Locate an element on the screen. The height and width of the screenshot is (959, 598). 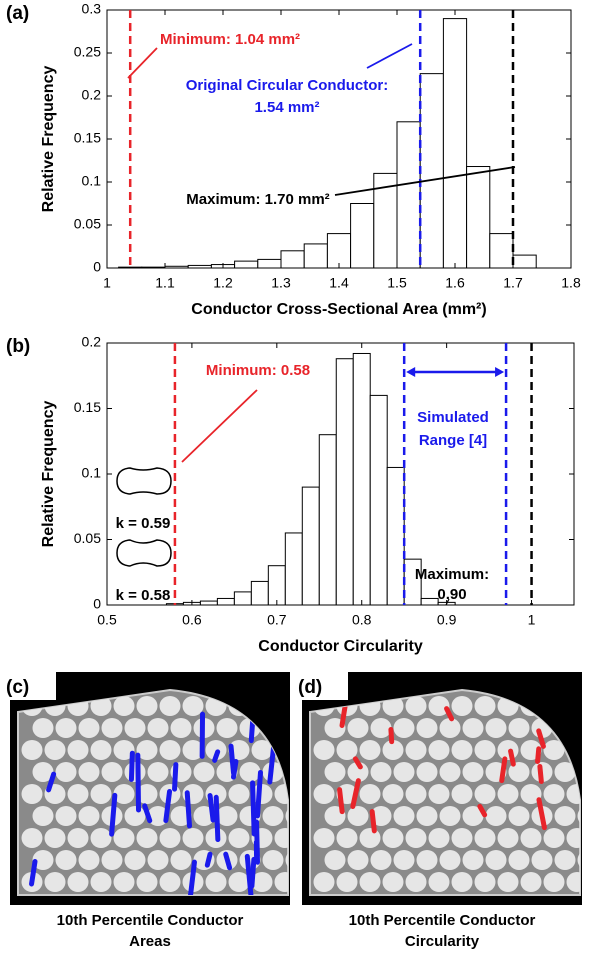
annotation: Maximum: 1.70 mm² is located at coordinates (257, 199).